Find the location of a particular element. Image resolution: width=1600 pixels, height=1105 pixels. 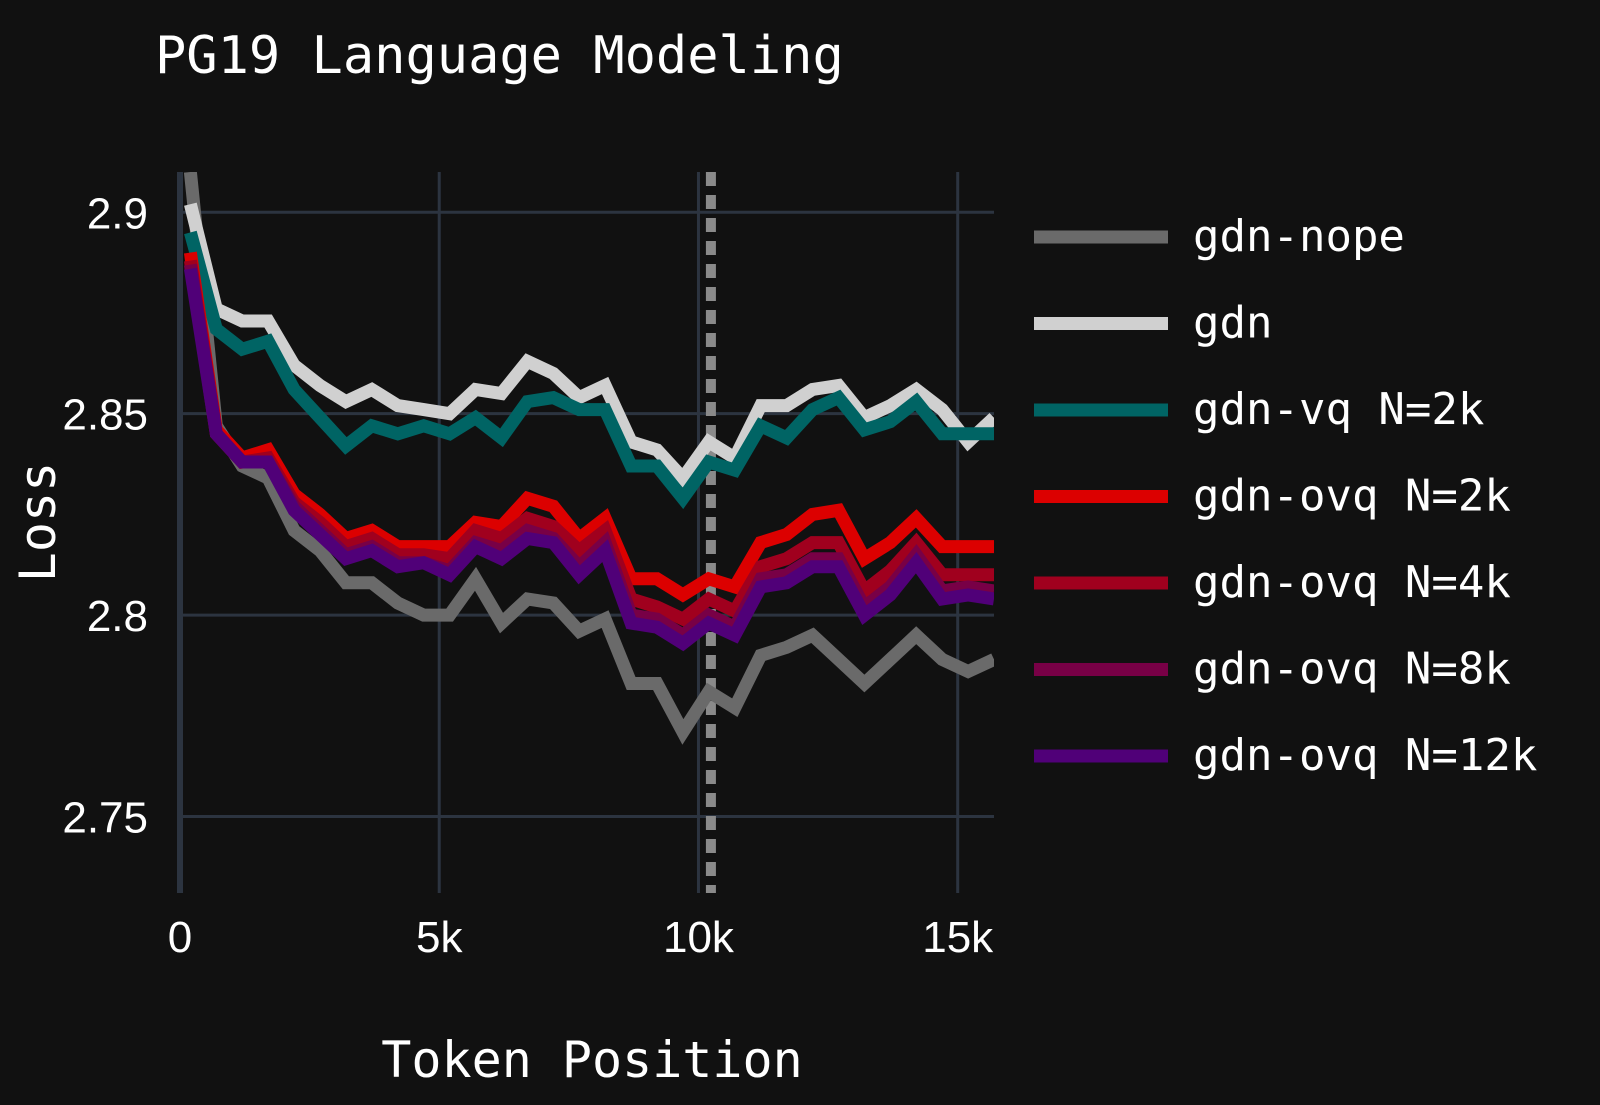

series-line-gdn-vq-n-2k is located at coordinates (589, 370).